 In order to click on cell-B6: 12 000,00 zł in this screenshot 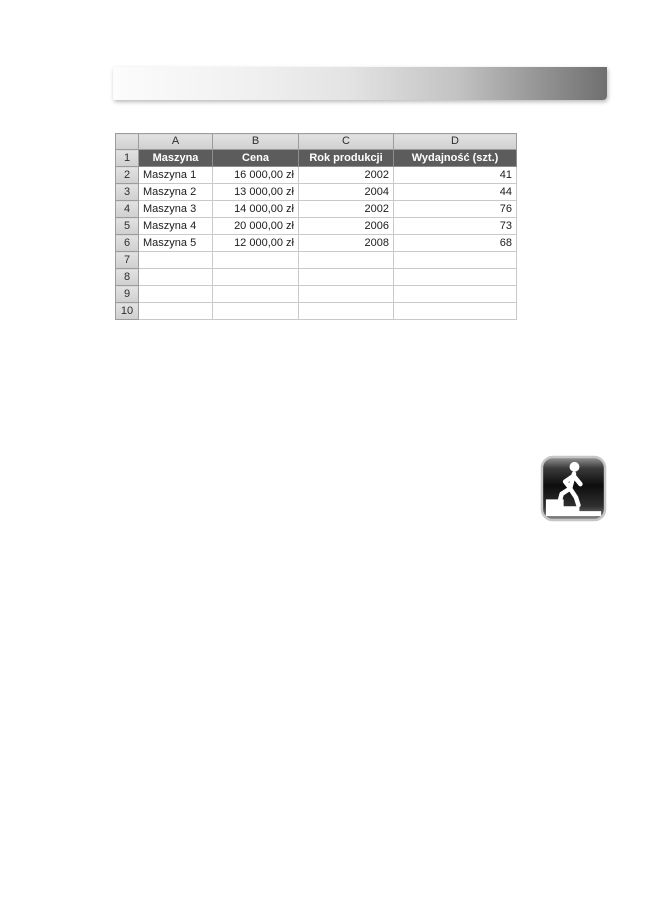, I will do `click(255, 243)`.